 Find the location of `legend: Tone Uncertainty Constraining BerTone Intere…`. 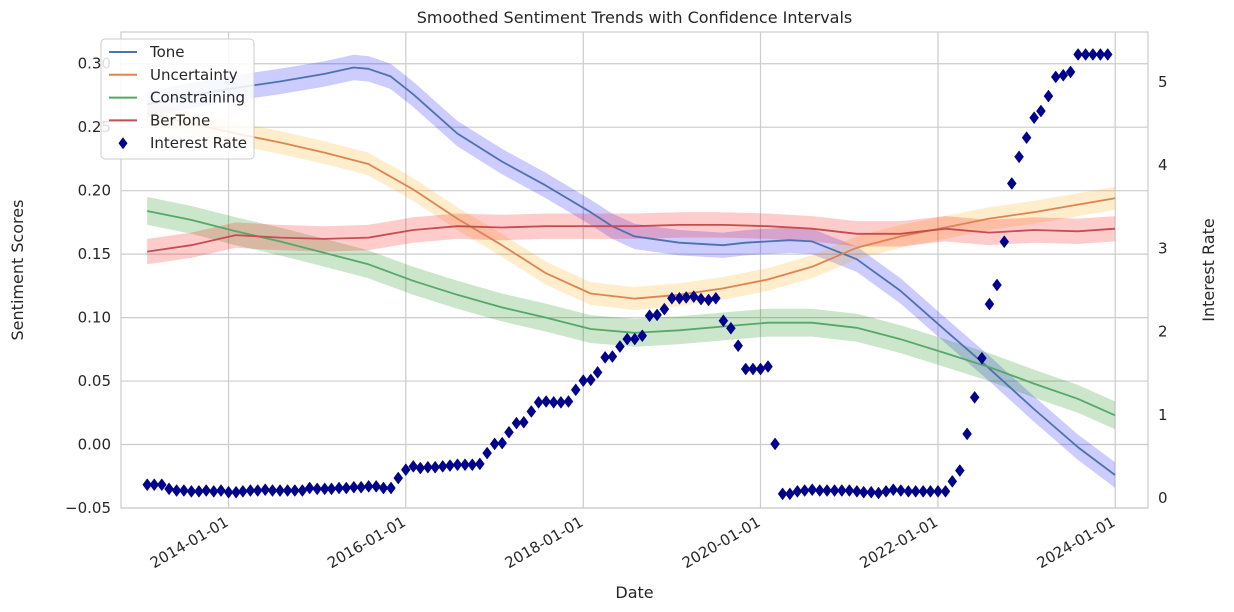

legend: Tone Uncertainty Constraining BerTone Intere… is located at coordinates (177, 99).